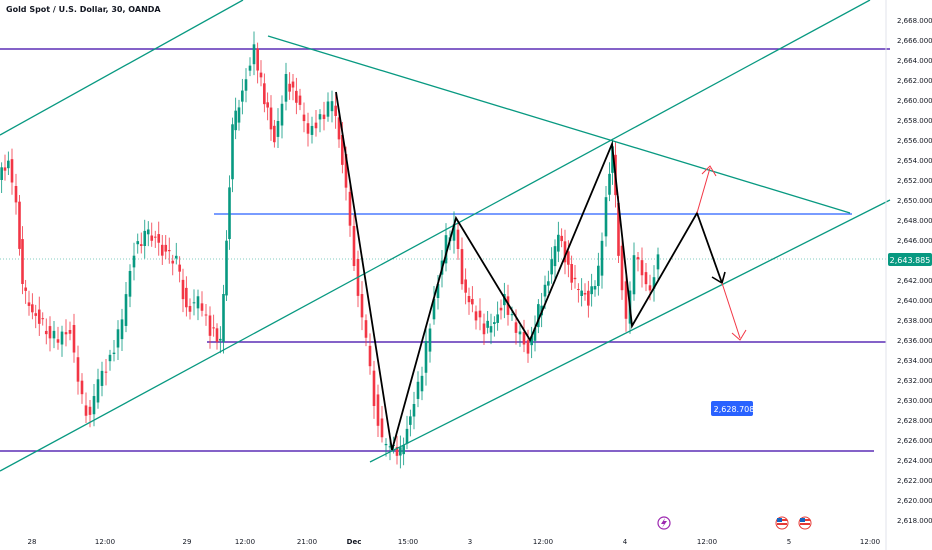 The width and height of the screenshot is (932, 550). I want to click on y-tick-label: 2,626.000, so click(914, 441).